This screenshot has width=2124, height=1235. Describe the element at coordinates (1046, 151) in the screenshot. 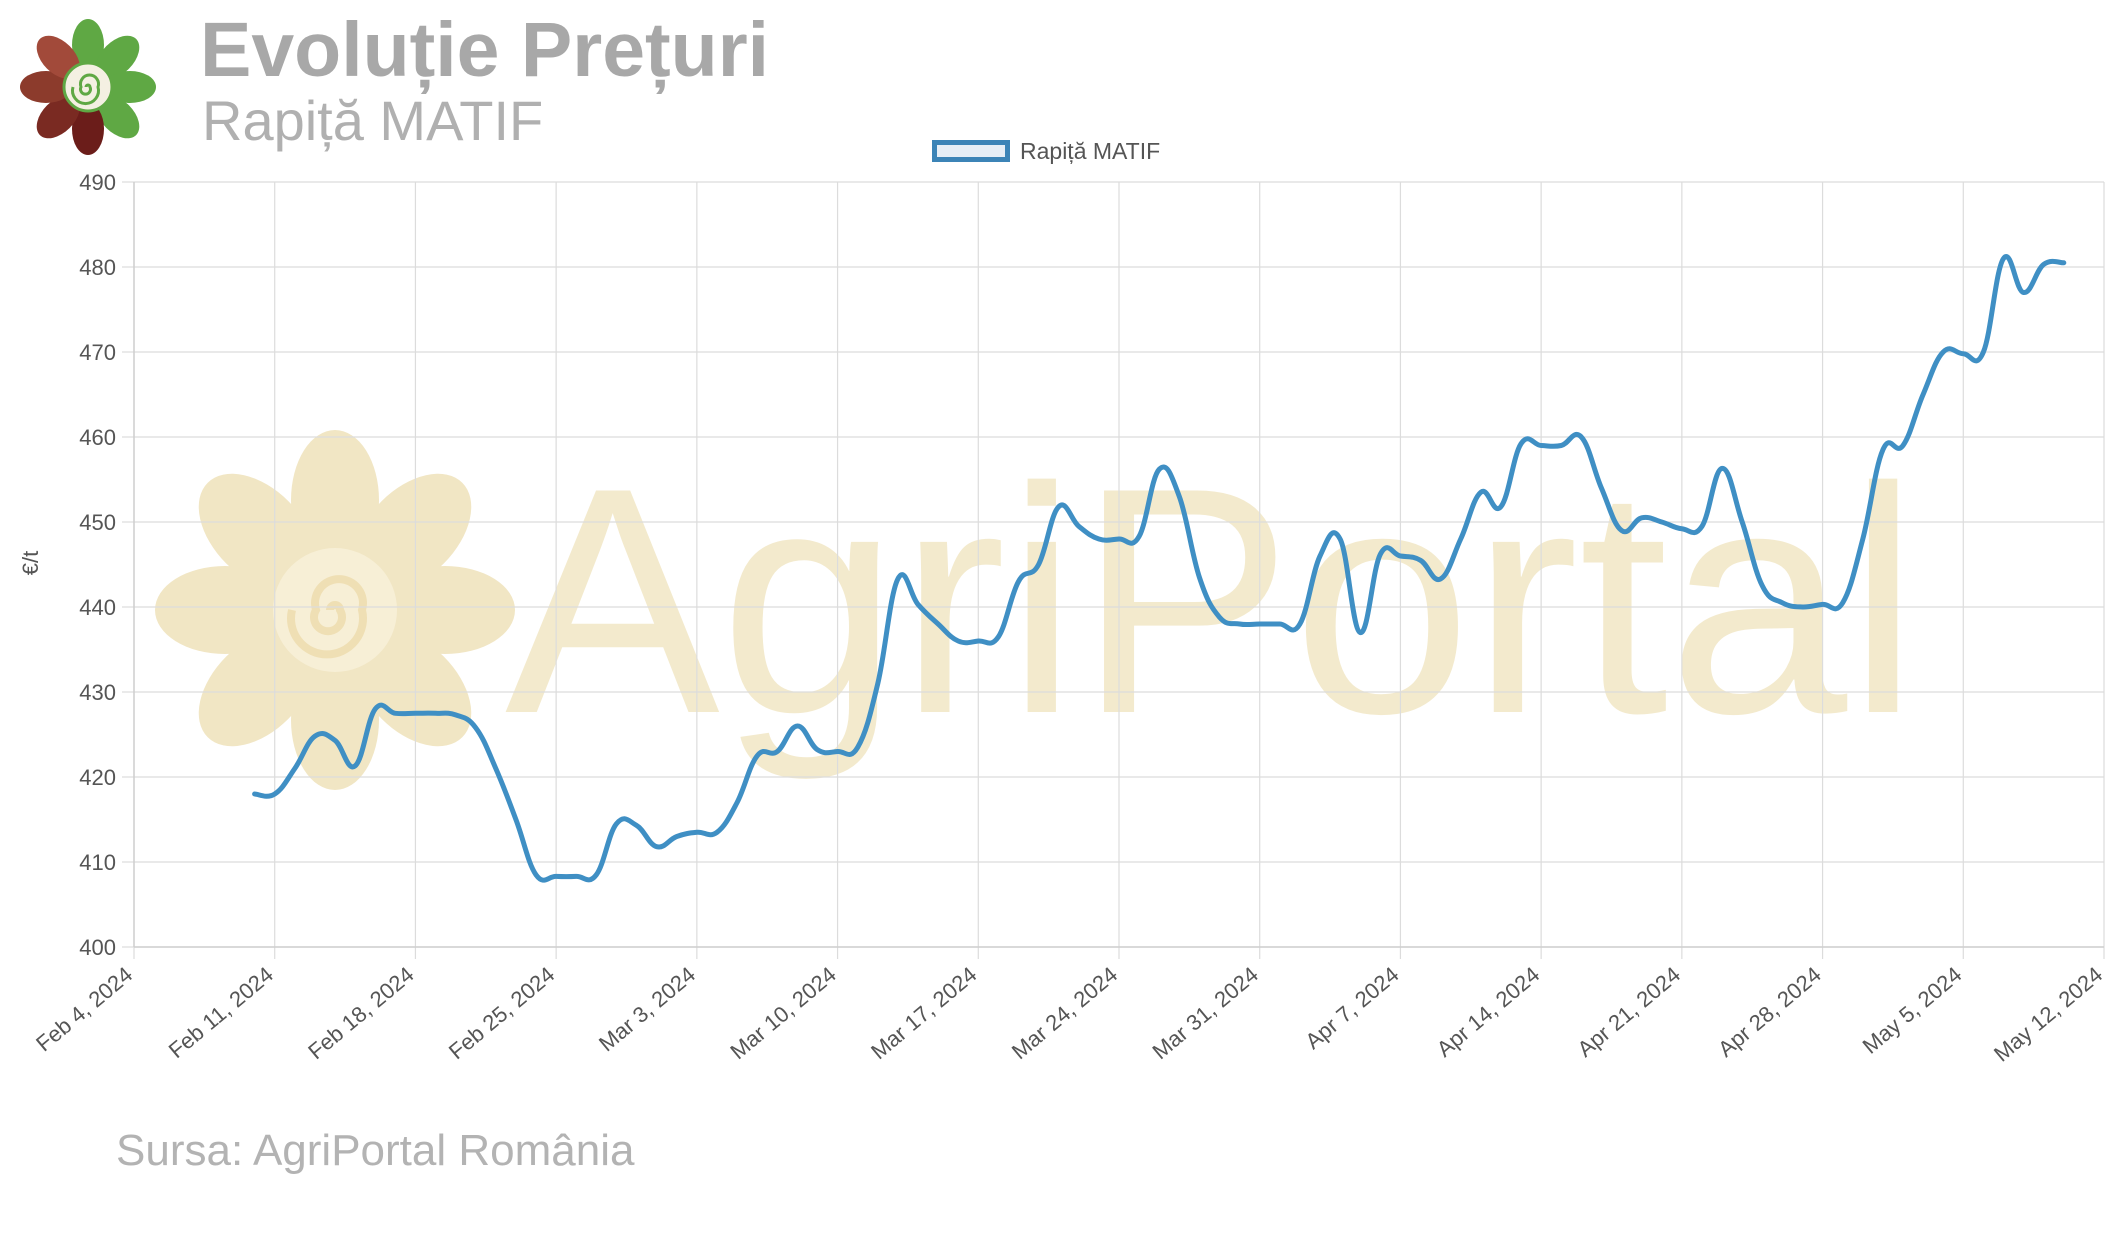

I see `chart-legend: Rapiță MATIF` at that location.